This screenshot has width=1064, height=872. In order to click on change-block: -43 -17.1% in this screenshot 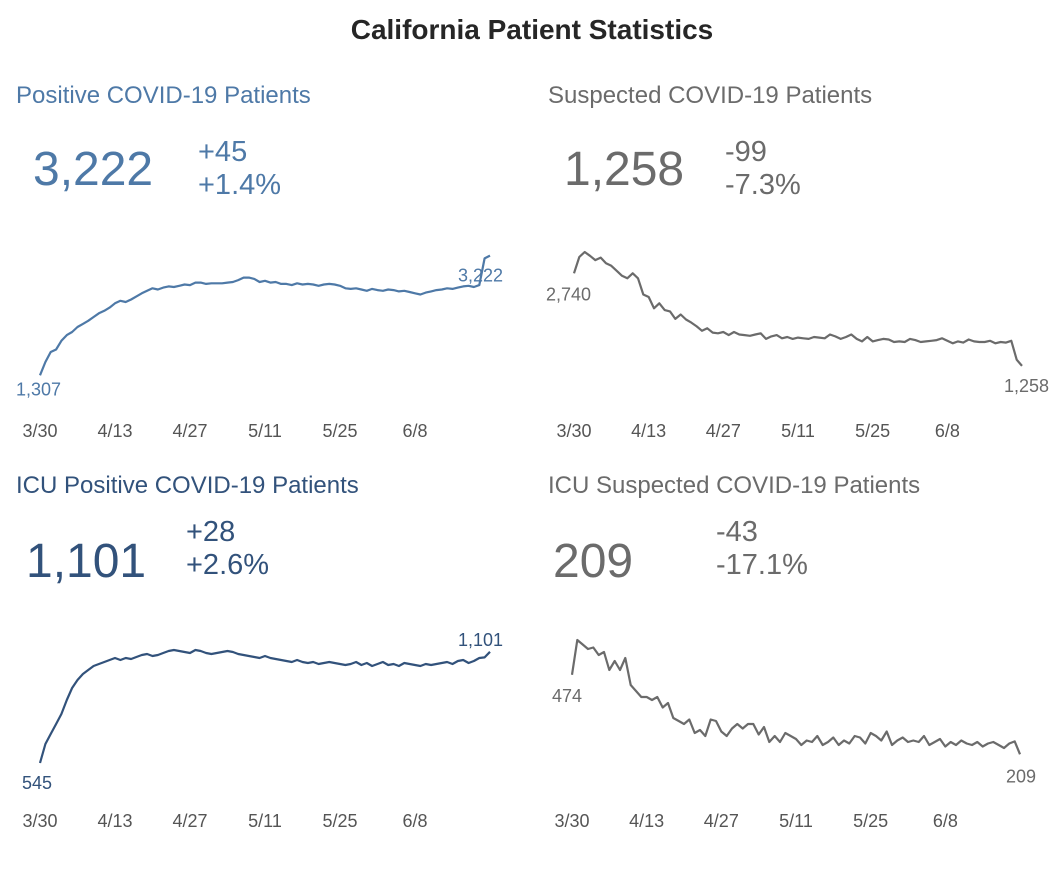, I will do `click(762, 549)`.